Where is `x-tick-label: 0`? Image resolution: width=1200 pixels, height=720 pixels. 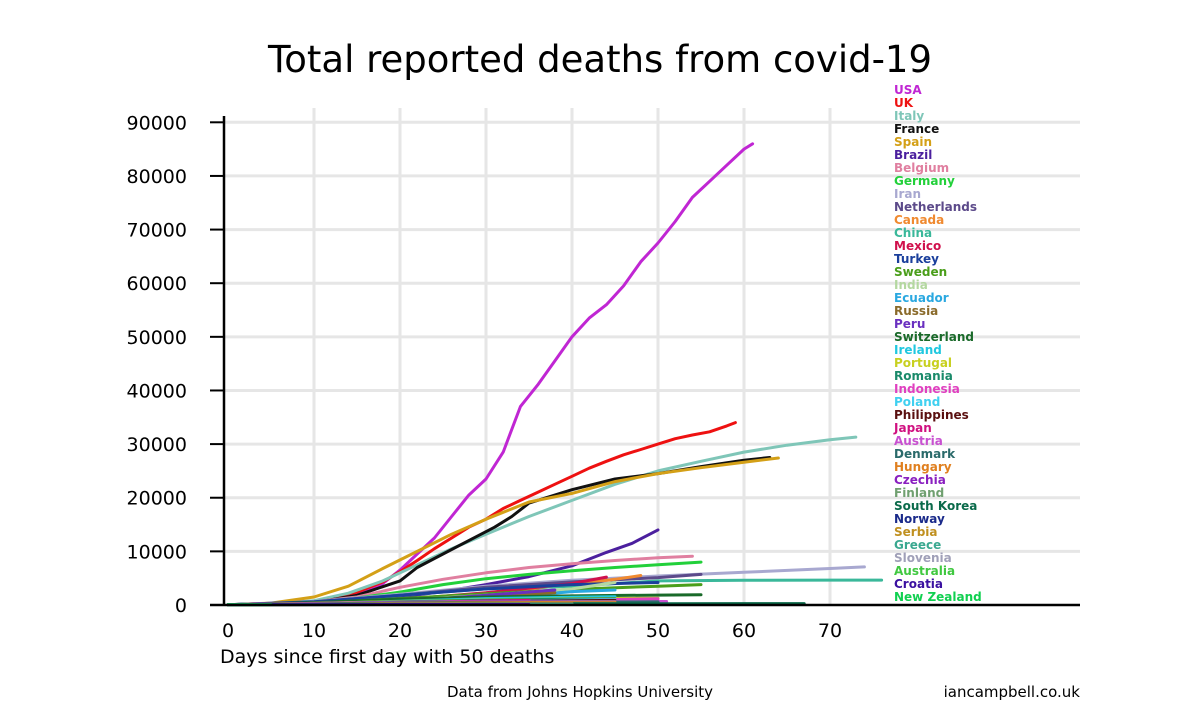
x-tick-label: 0 is located at coordinates (228, 631).